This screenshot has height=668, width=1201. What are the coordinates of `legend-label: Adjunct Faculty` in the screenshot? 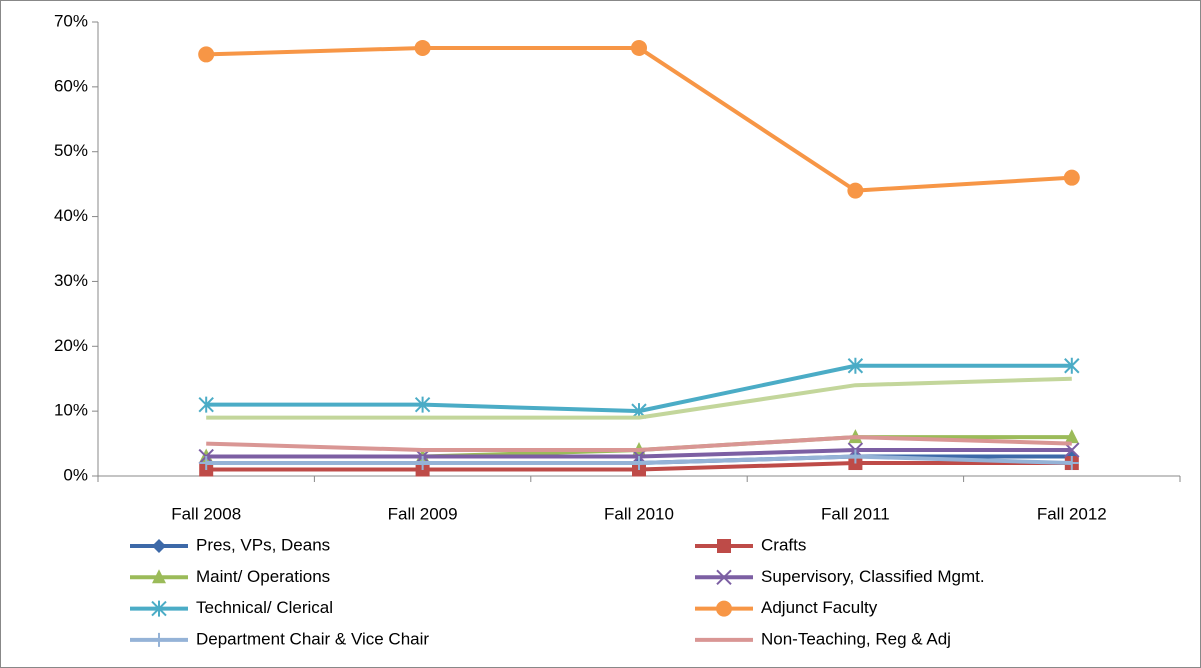 It's located at (819, 607).